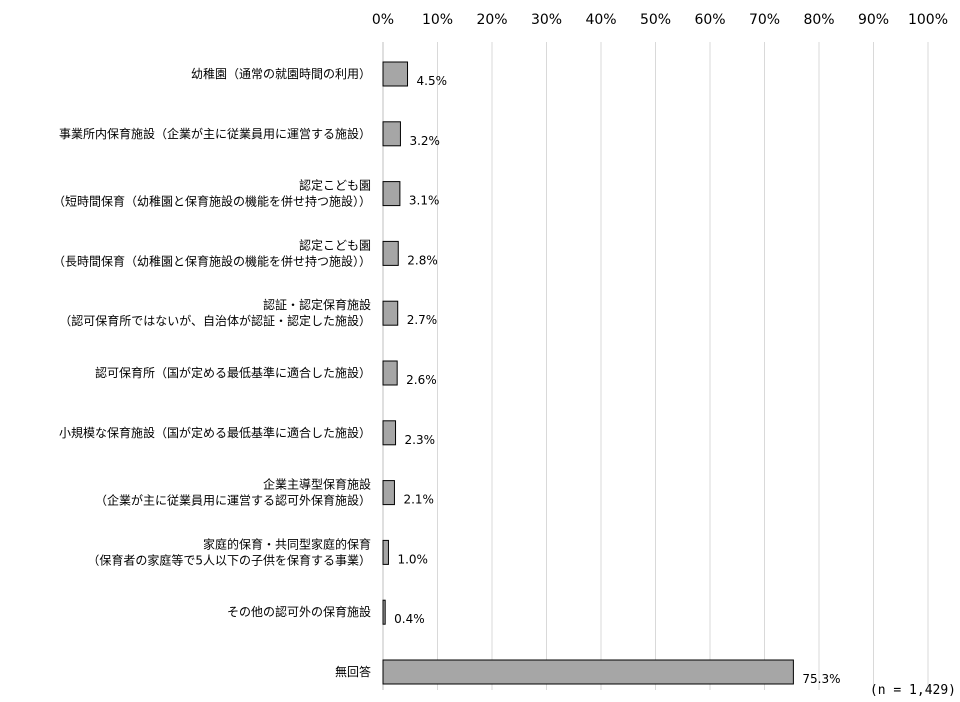  Describe the element at coordinates (424, 141) in the screenshot. I see `data-label: 3.2%` at that location.